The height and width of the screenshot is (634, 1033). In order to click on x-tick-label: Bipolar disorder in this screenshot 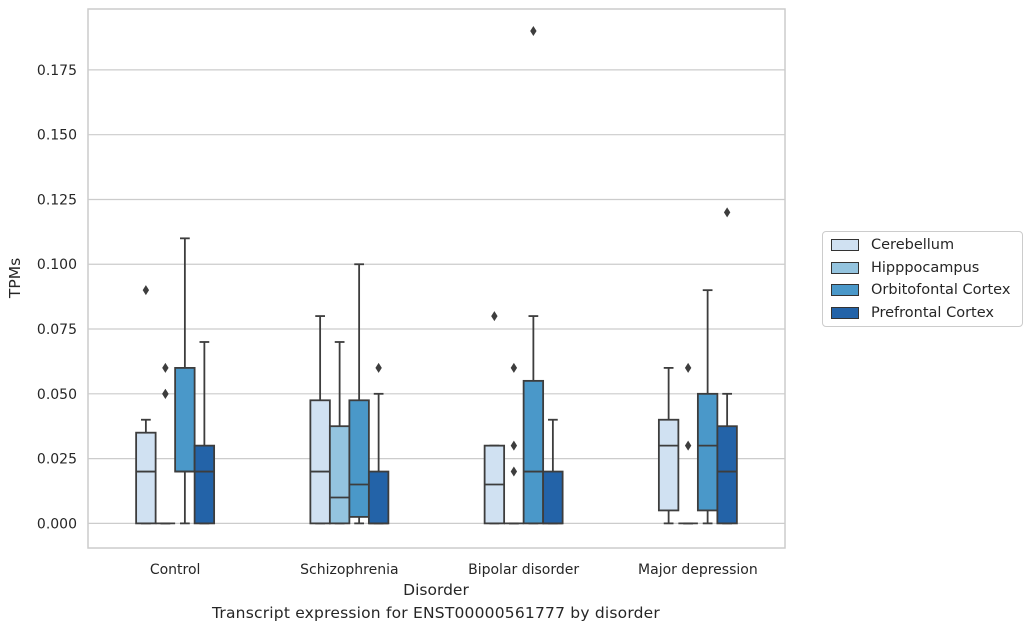, I will do `click(523, 570)`.